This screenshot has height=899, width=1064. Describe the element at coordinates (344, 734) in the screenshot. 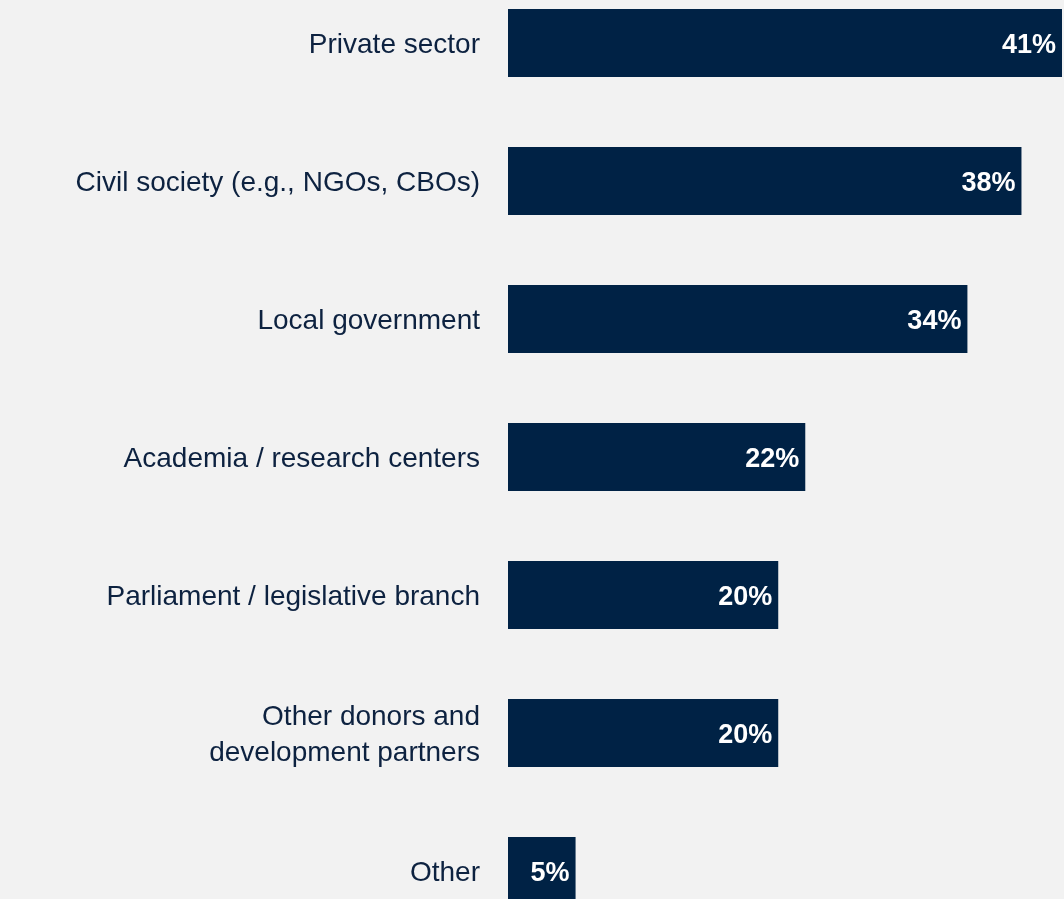

I see `y-tick-label: Other donors and development partners` at that location.